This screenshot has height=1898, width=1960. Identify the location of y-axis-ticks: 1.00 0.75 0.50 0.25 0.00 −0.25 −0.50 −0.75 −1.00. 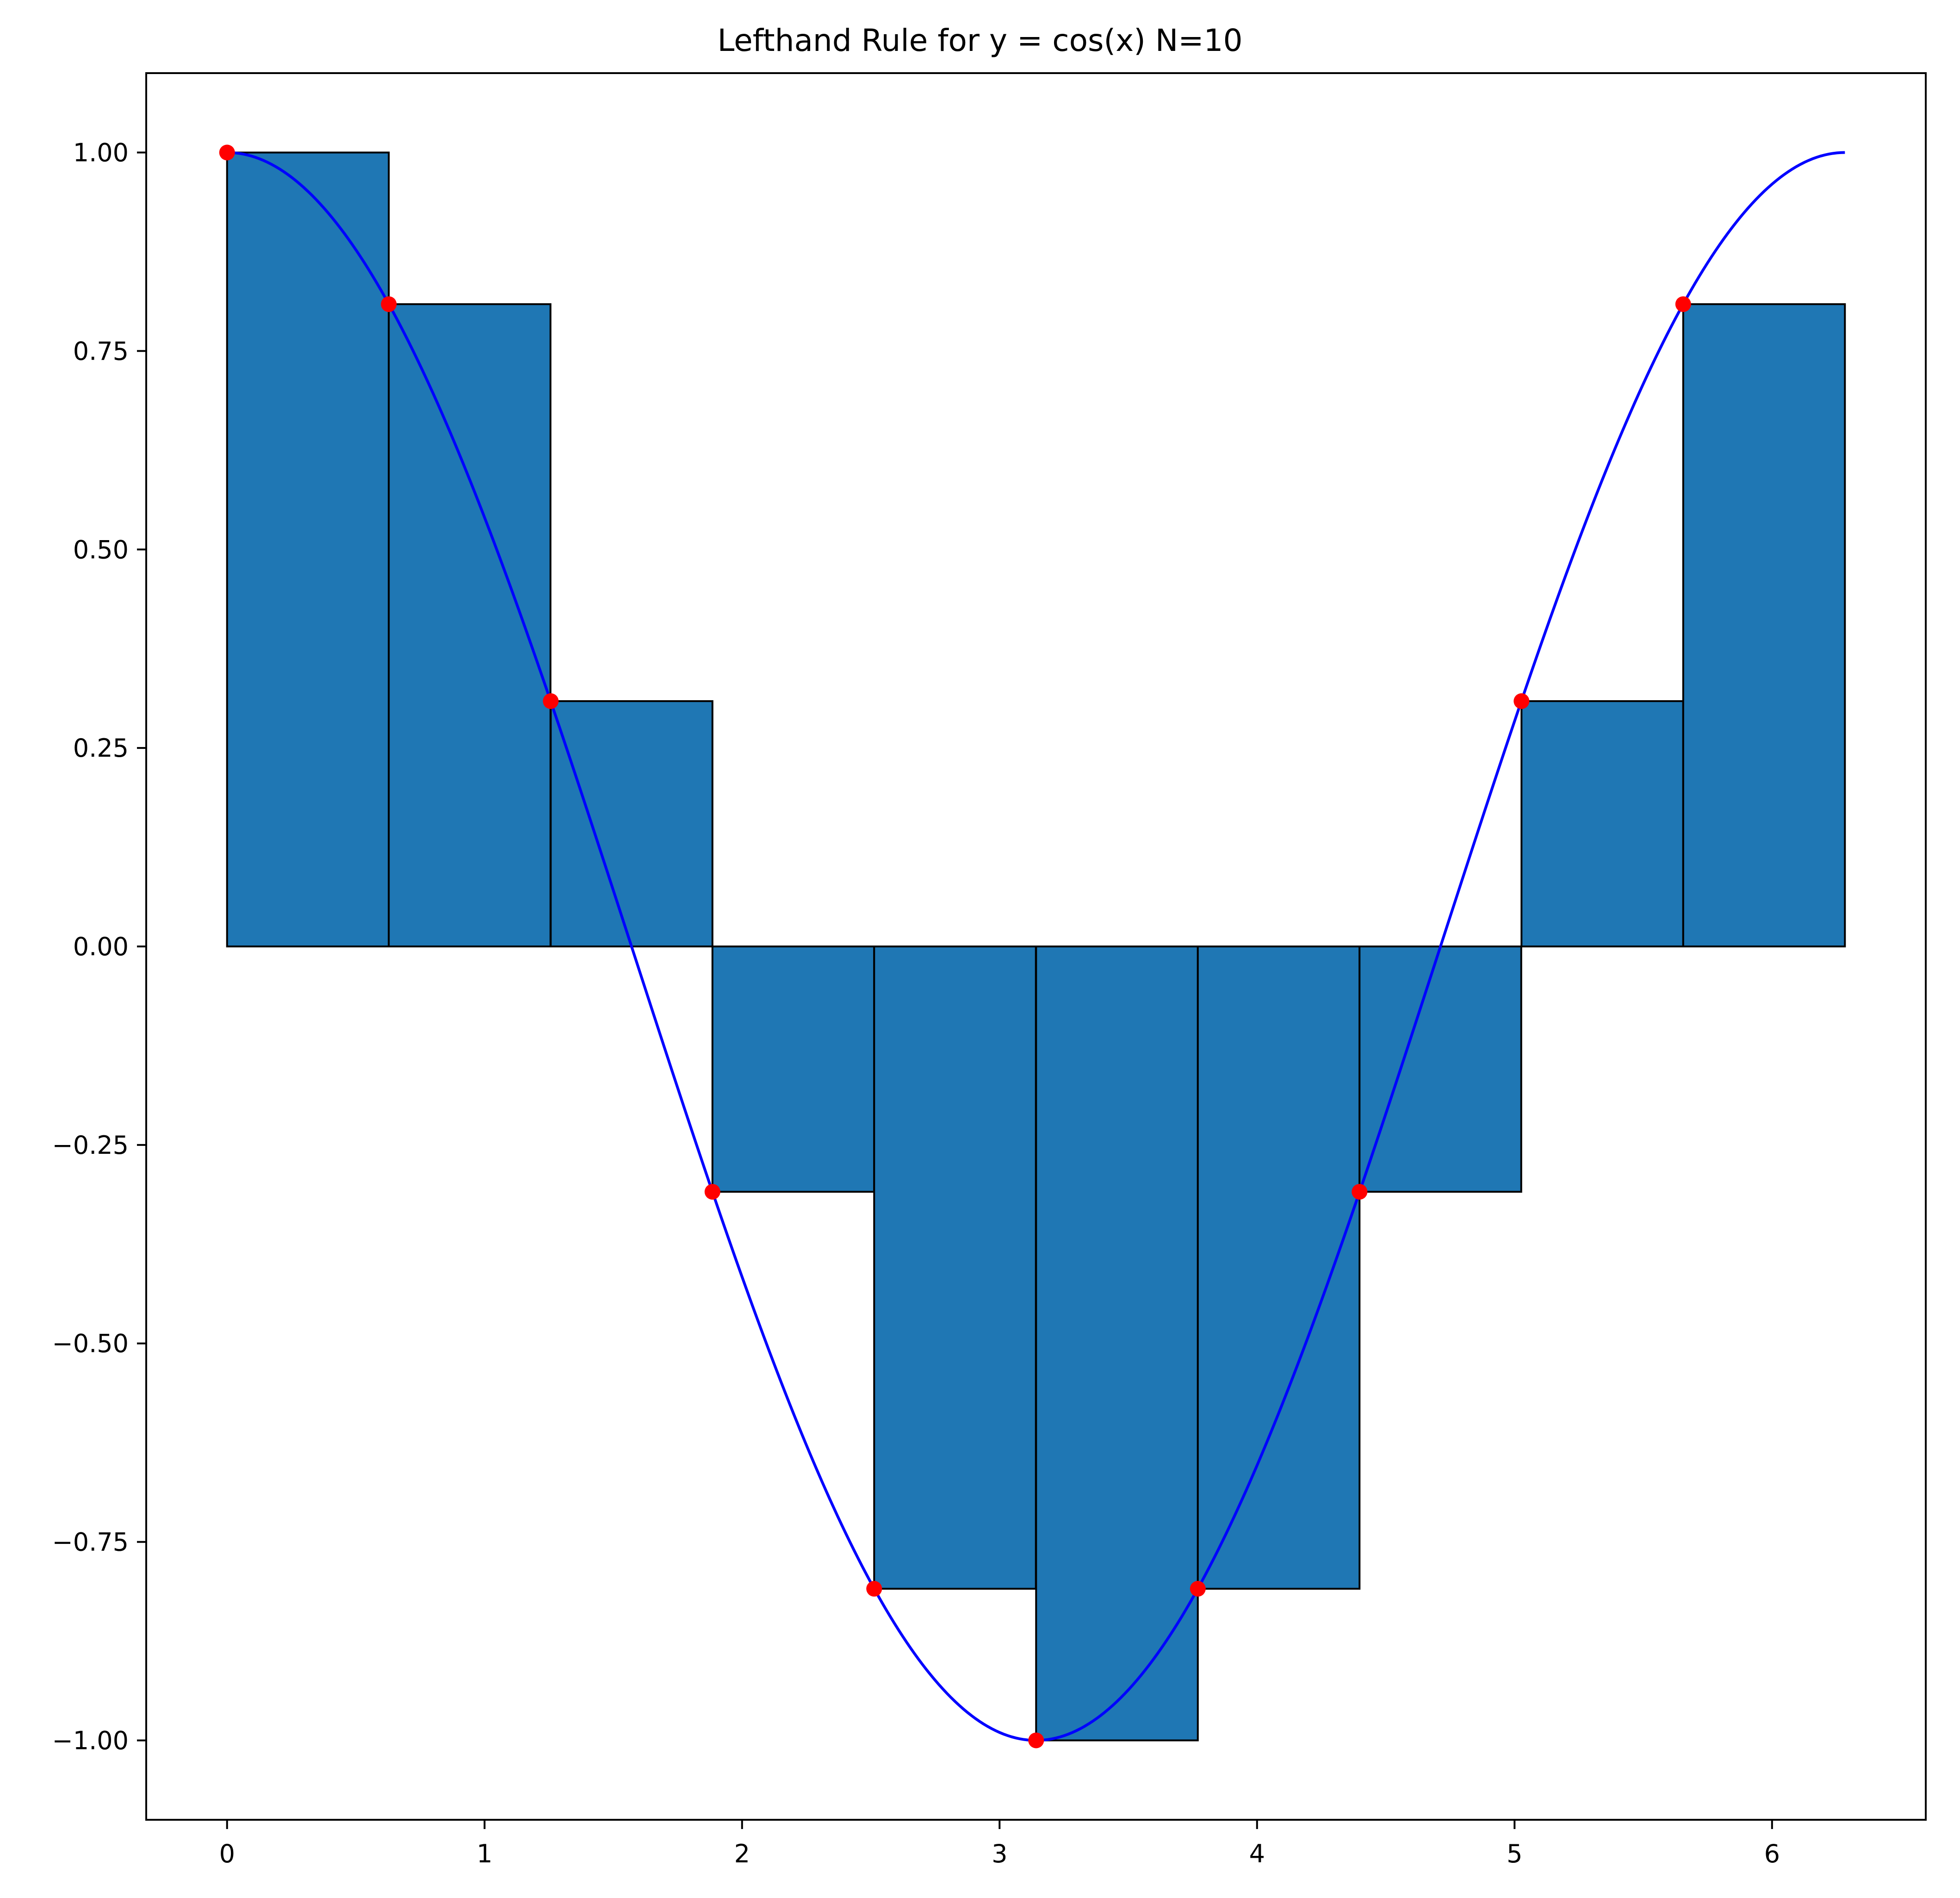
(99, 947).